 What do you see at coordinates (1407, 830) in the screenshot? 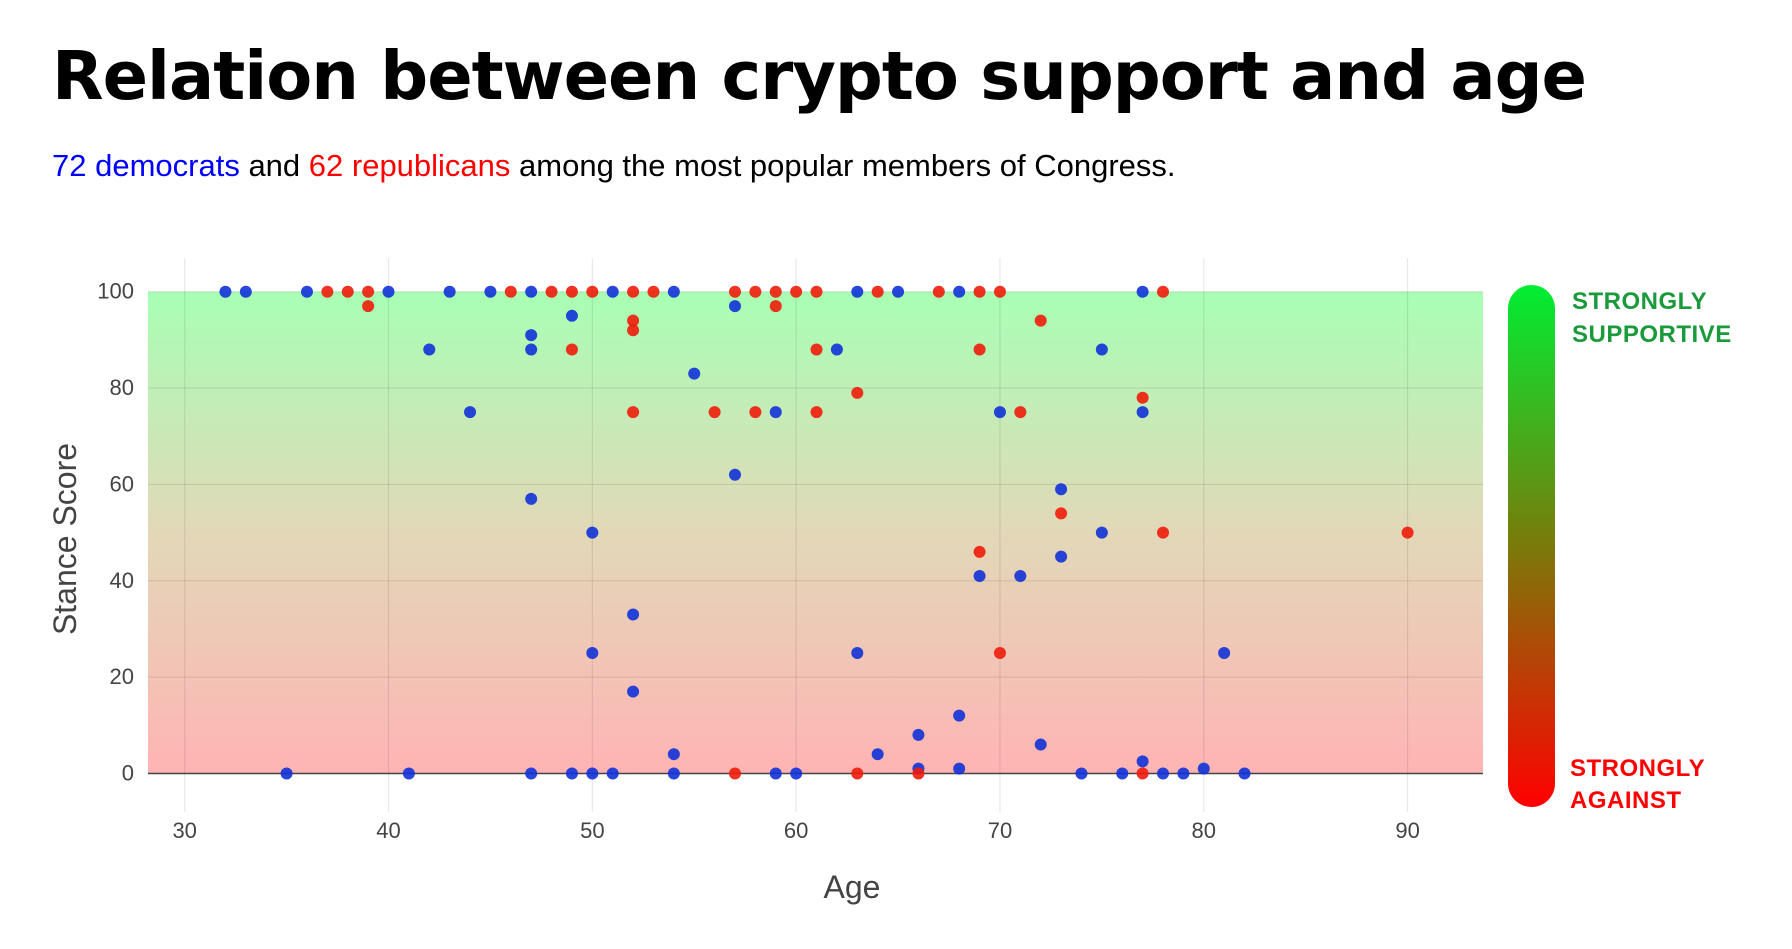
I see `x-tick-label: 90` at bounding box center [1407, 830].